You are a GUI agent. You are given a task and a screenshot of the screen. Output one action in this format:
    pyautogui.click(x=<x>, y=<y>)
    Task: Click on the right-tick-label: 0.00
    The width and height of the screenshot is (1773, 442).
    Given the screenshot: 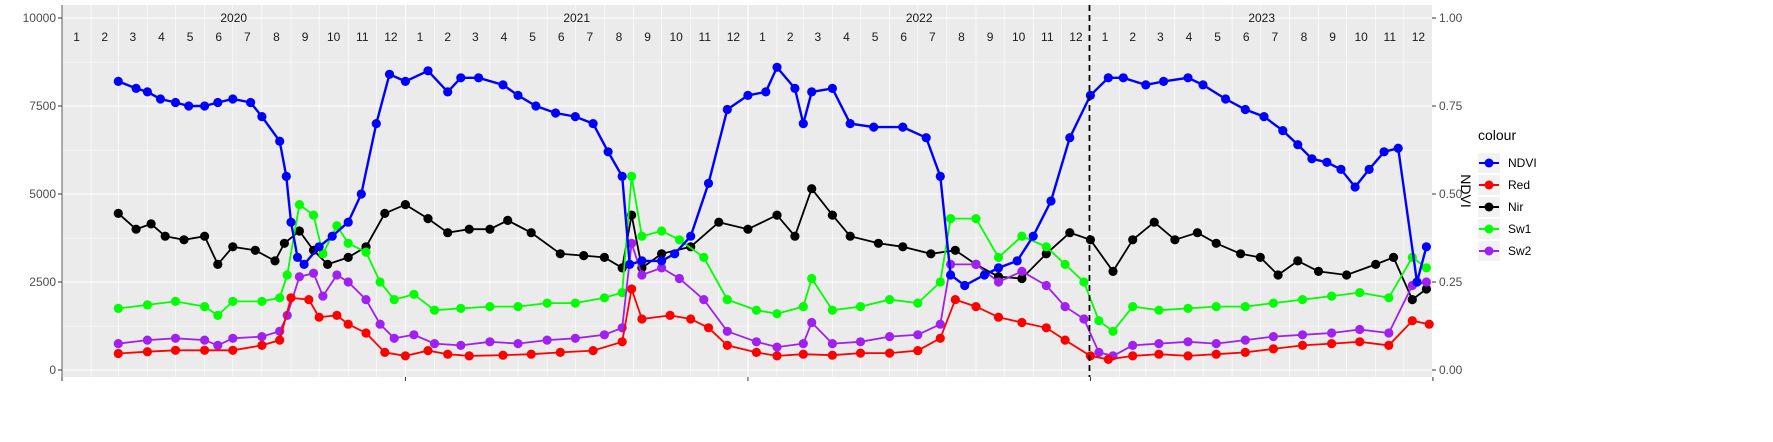 What is the action you would take?
    pyautogui.click(x=1451, y=370)
    